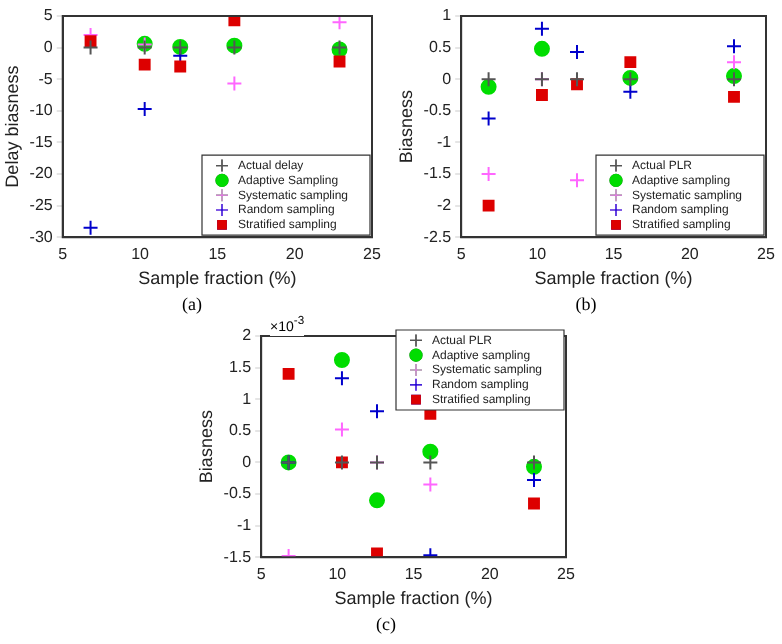 Image resolution: width=782 pixels, height=644 pixels. What do you see at coordinates (192, 304) in the screenshot?
I see `text: (a)` at bounding box center [192, 304].